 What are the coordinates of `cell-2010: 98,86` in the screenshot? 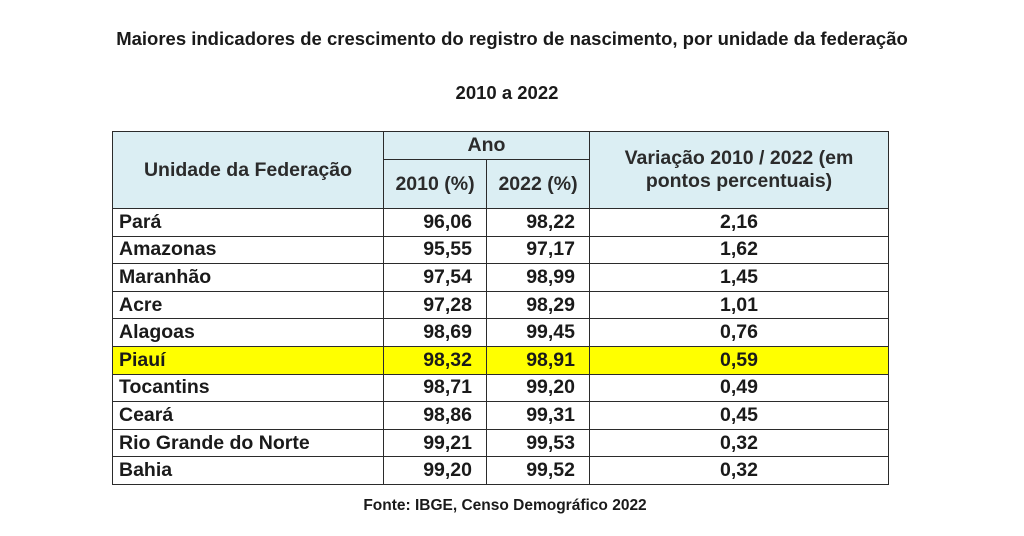 It's located at (435, 415).